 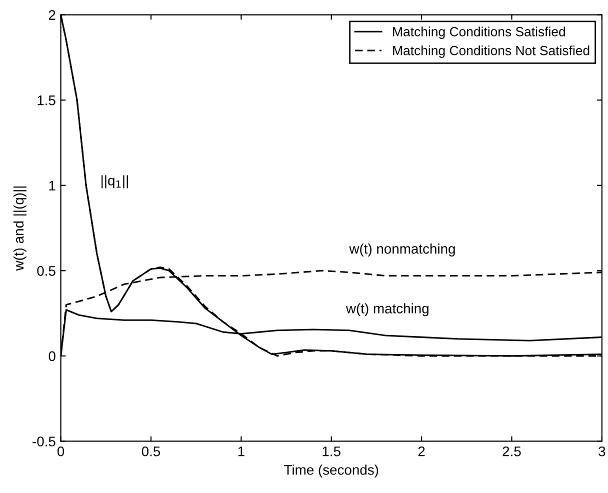 What do you see at coordinates (331, 471) in the screenshot?
I see `x-axis-title: Time (seconds)` at bounding box center [331, 471].